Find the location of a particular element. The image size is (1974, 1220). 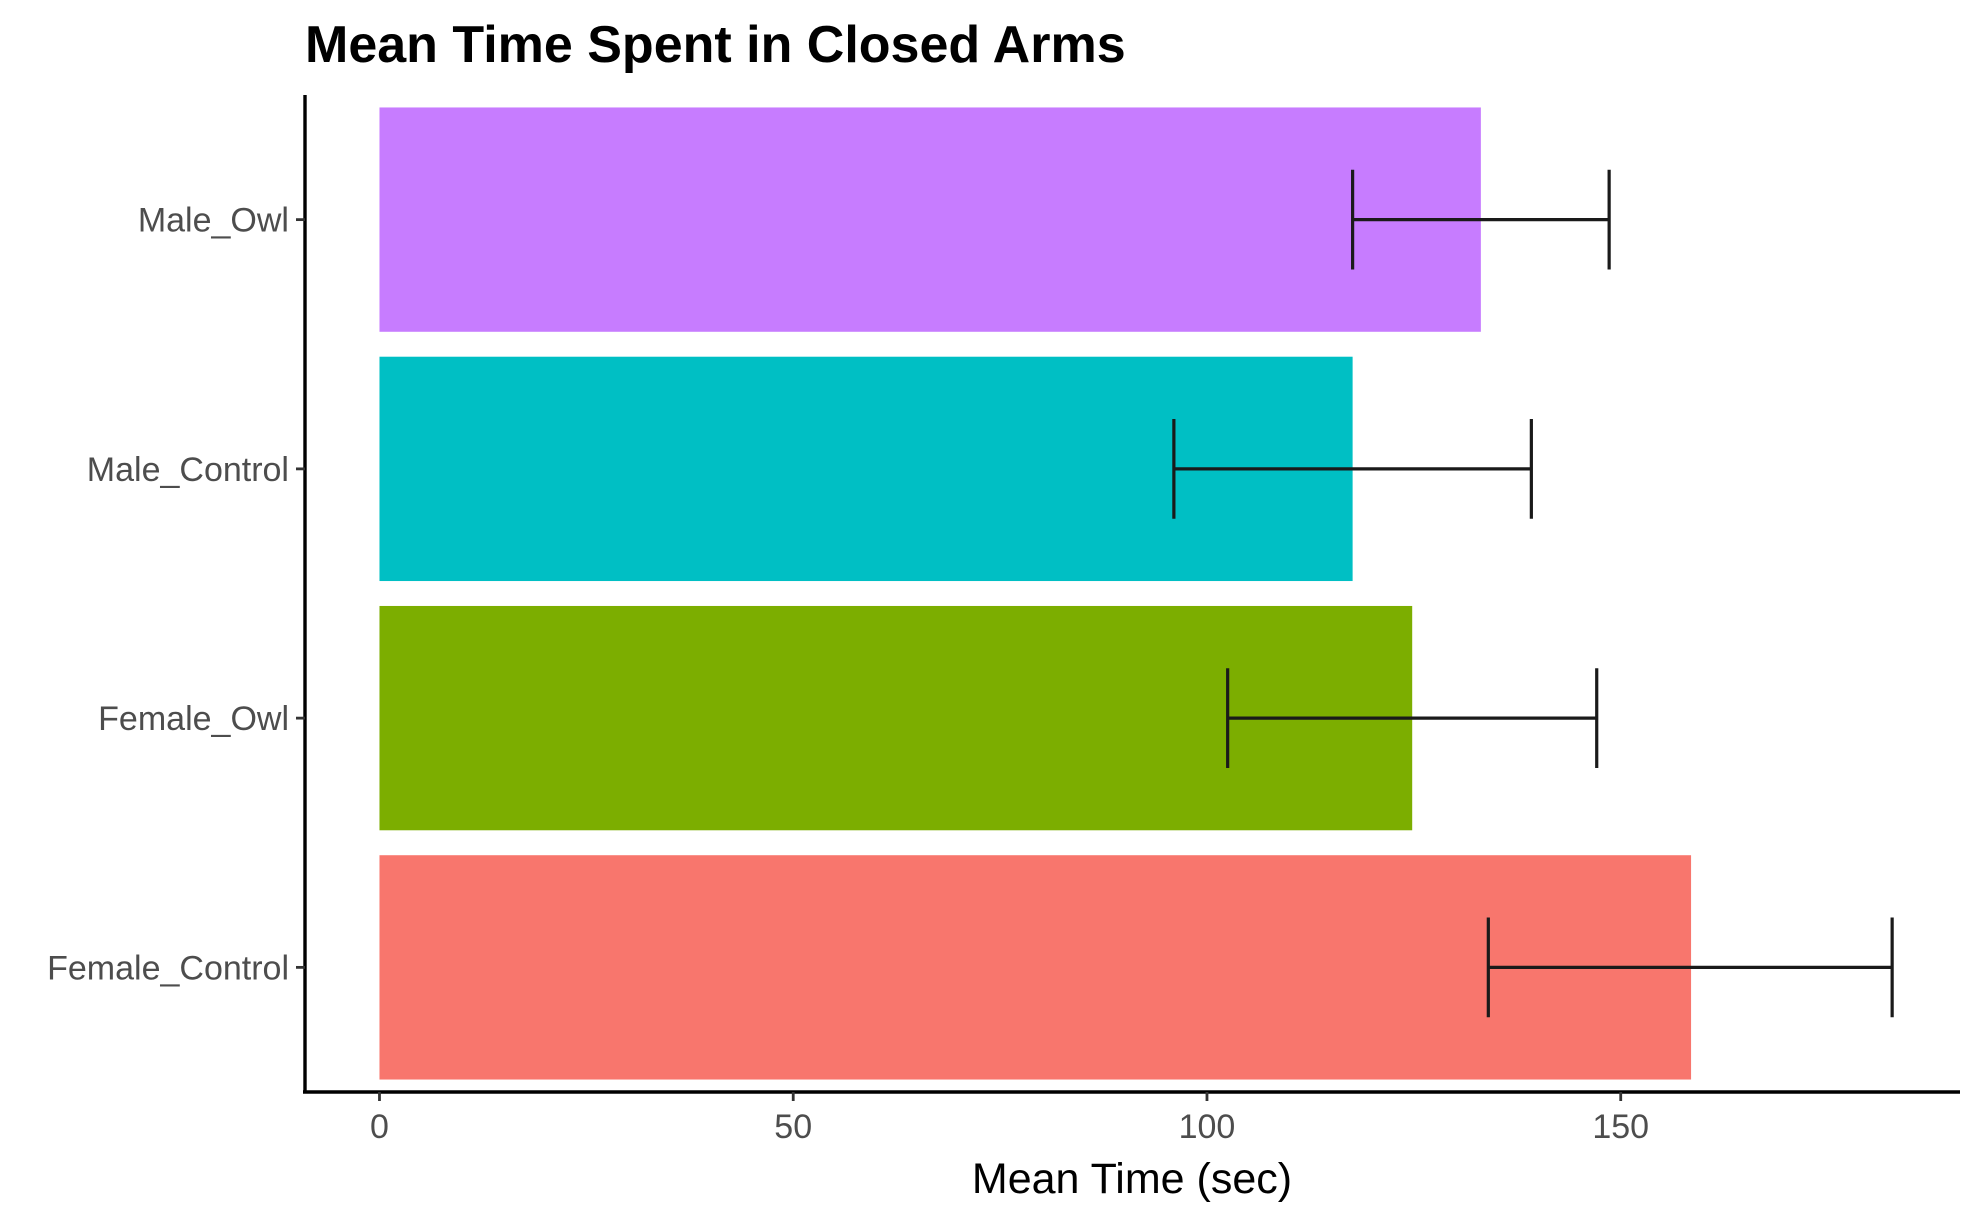

error-bar-male-control is located at coordinates (1352, 469).